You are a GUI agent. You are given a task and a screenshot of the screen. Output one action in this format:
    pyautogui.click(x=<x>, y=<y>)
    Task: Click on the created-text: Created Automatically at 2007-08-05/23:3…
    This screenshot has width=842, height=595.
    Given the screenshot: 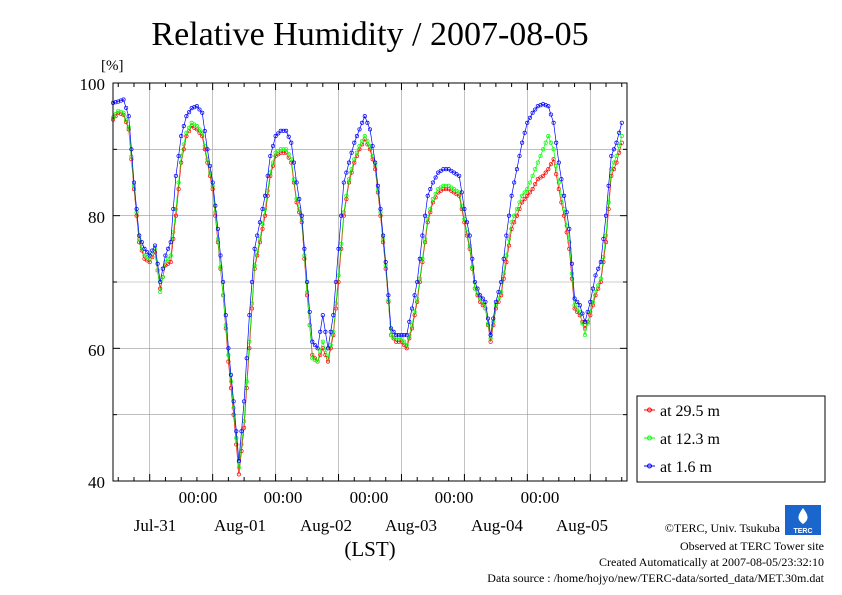 What is the action you would take?
    pyautogui.click(x=711, y=562)
    